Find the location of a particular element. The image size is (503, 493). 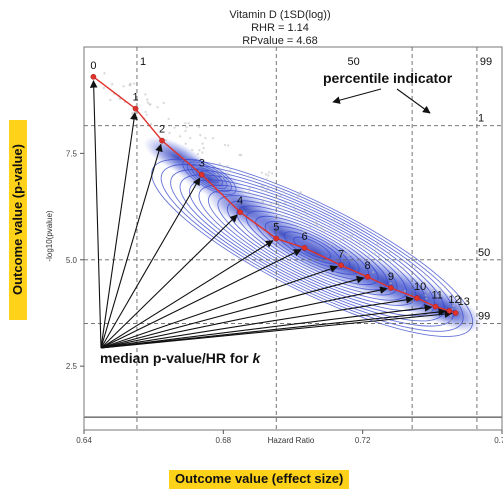

median-point-label: 1 is located at coordinates (136, 98).